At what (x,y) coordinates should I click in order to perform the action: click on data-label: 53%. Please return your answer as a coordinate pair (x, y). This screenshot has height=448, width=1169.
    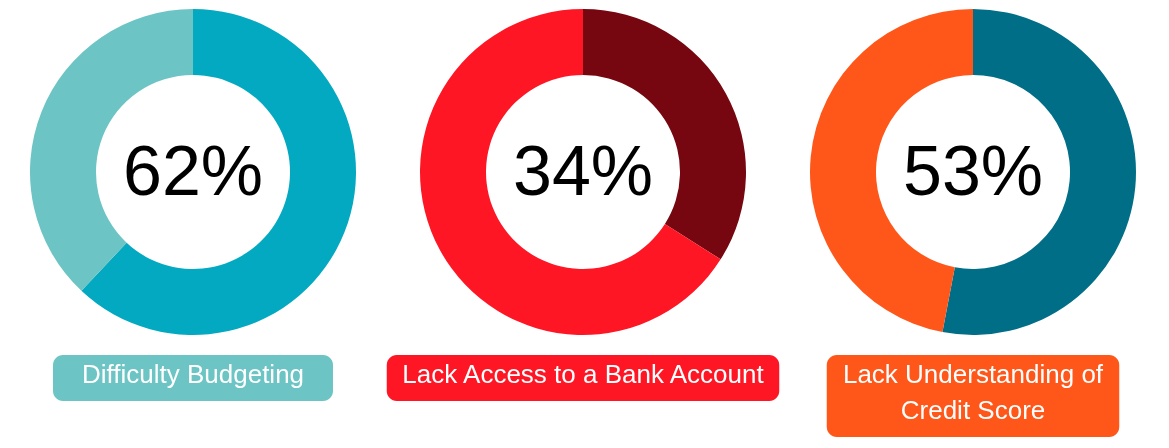
    Looking at the image, I should click on (973, 171).